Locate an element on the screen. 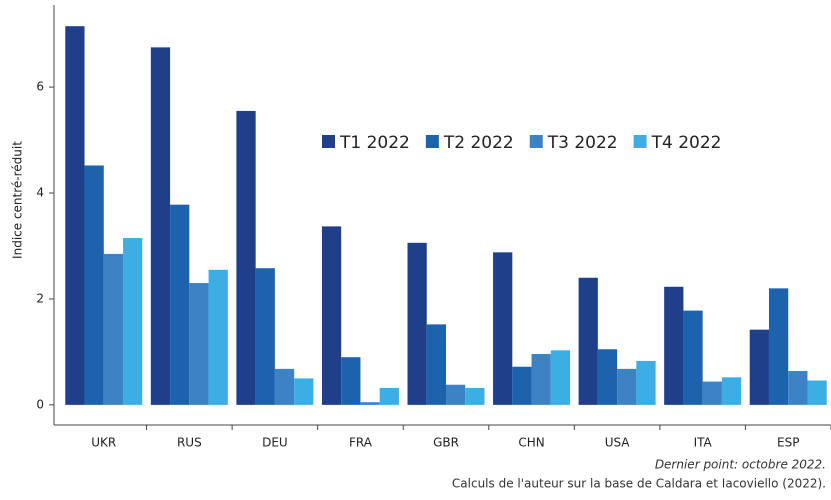  x-tick-label: ITA is located at coordinates (703, 443).